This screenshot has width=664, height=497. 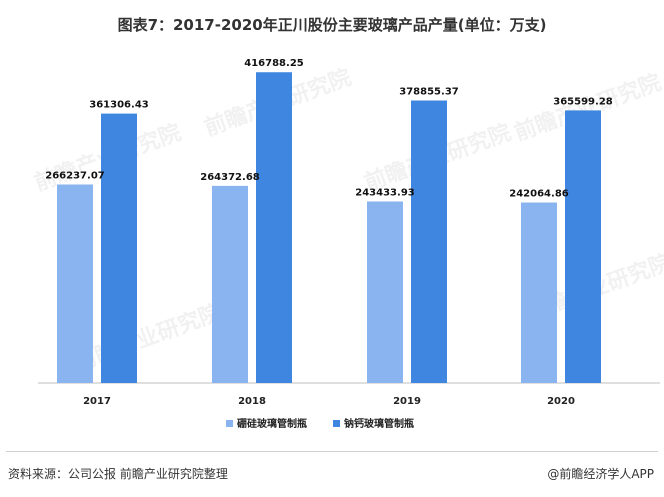 What do you see at coordinates (385, 192) in the screenshot?
I see `data-label-borosilicate-2019: 243433.93` at bounding box center [385, 192].